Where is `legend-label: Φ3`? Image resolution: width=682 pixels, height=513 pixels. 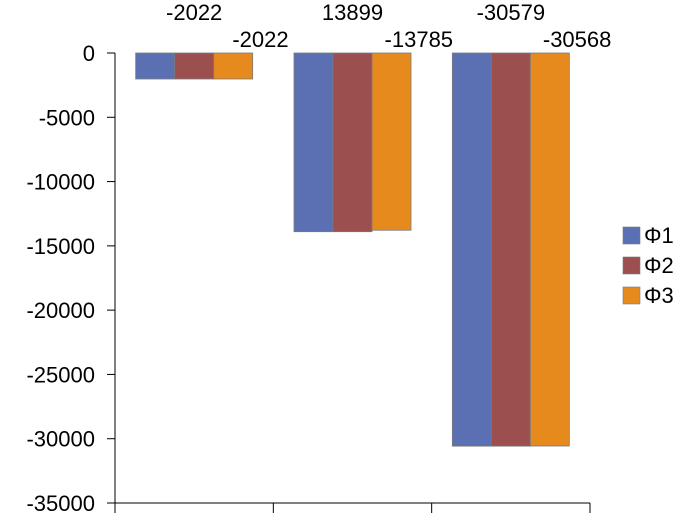 legend-label: Φ3 is located at coordinates (659, 295).